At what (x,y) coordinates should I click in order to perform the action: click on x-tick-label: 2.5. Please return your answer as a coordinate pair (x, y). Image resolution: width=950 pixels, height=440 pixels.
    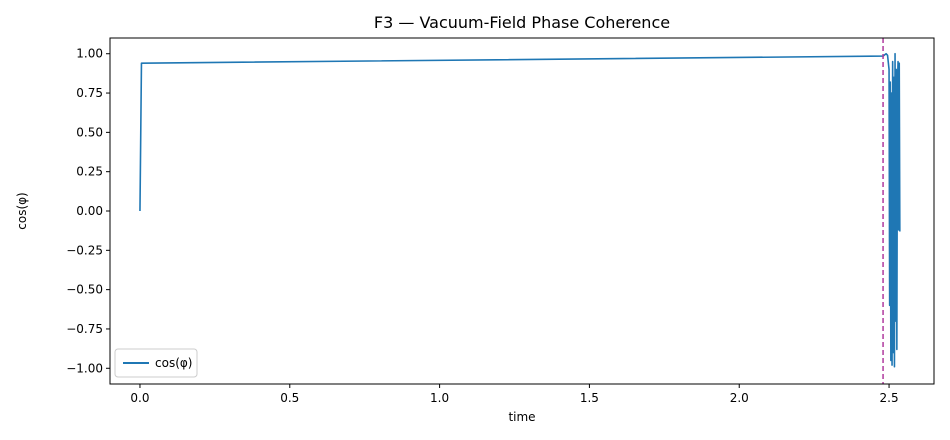
    Looking at the image, I should click on (889, 398).